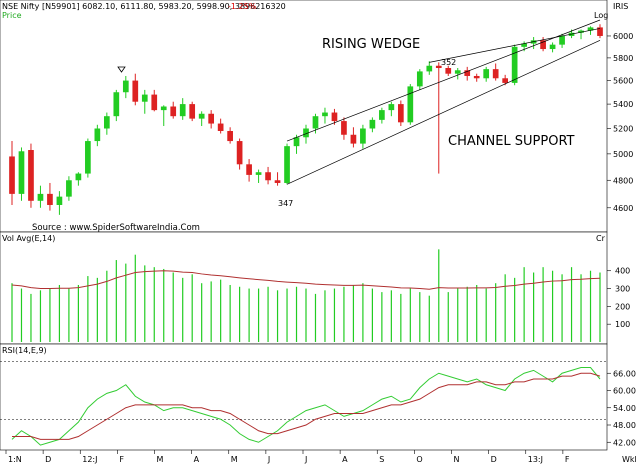 The width and height of the screenshot is (640, 466). Describe the element at coordinates (624, 373) in the screenshot. I see `rsi-tick-label: 66.00` at that location.